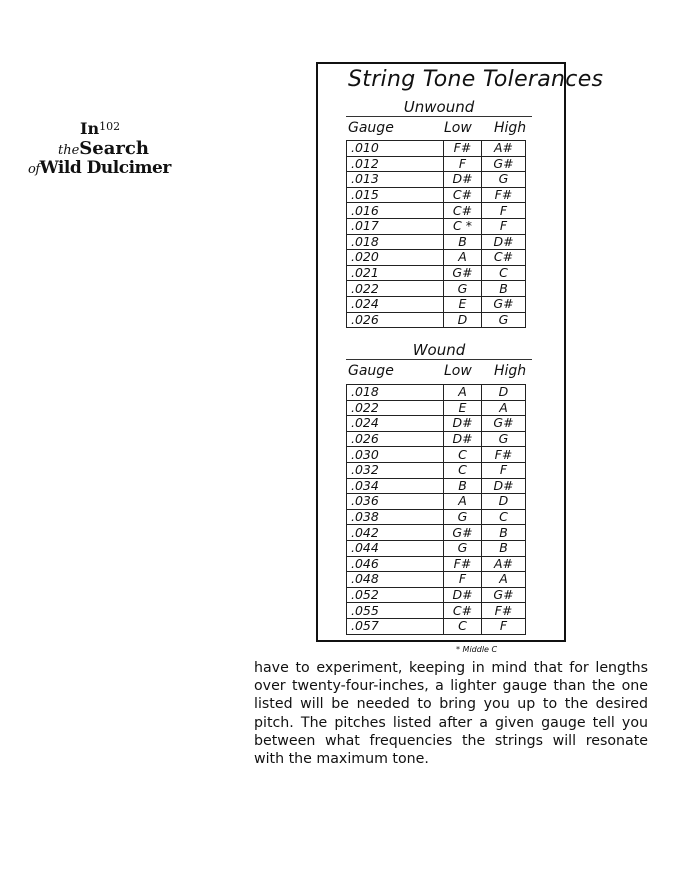  I want to click on table-row: .024 D# G#, so click(436, 423).